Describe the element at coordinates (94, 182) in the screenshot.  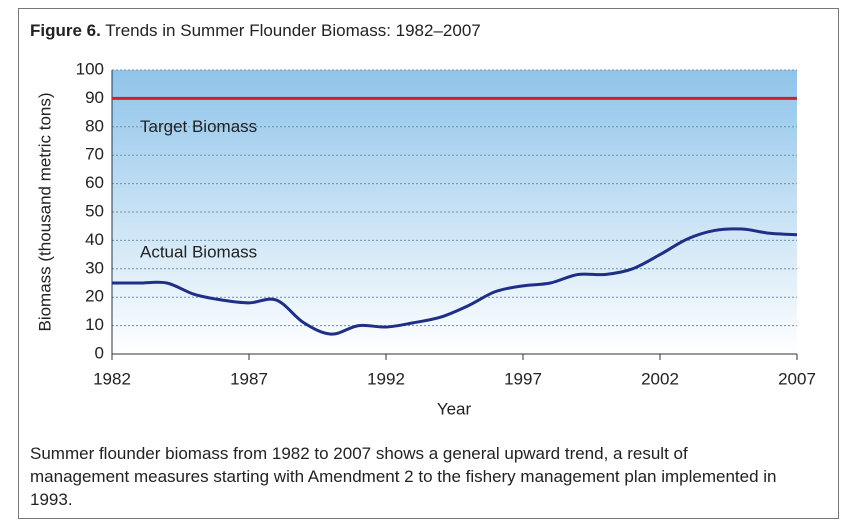
I see `y-tick-label: 60` at that location.